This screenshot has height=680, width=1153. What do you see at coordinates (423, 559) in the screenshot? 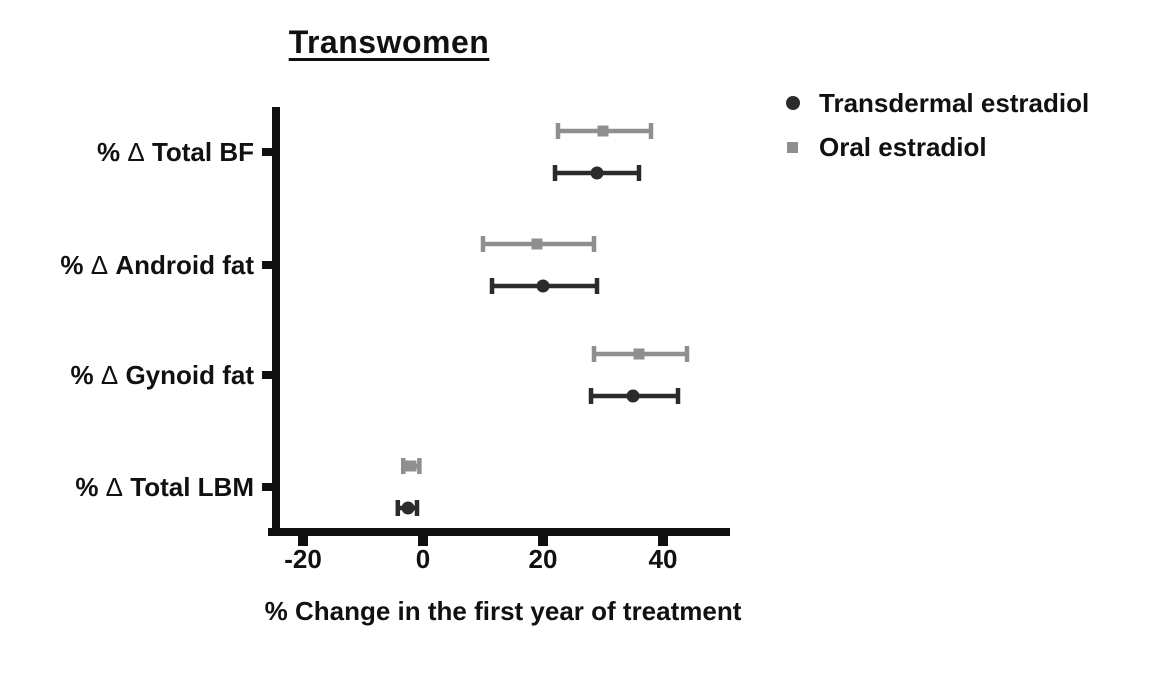
I see `x-tick-label: 0` at bounding box center [423, 559].